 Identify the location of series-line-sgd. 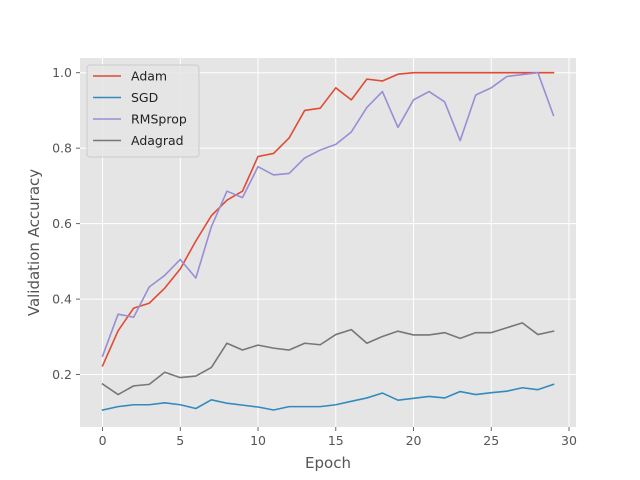
(328, 397).